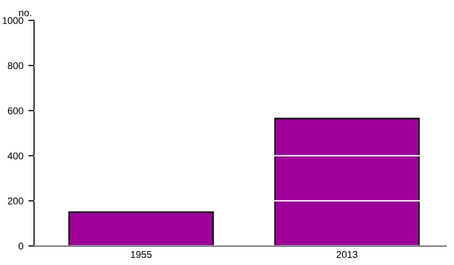 The width and height of the screenshot is (454, 265). What do you see at coordinates (16, 110) in the screenshot?
I see `y-tick-label: 600` at bounding box center [16, 110].